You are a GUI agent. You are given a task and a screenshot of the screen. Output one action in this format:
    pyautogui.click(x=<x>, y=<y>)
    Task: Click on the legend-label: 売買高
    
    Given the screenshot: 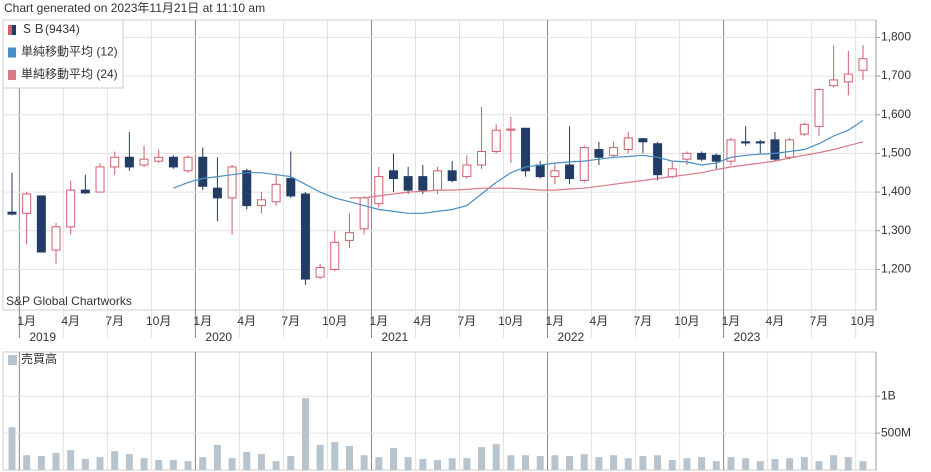 What is the action you would take?
    pyautogui.click(x=39, y=358)
    